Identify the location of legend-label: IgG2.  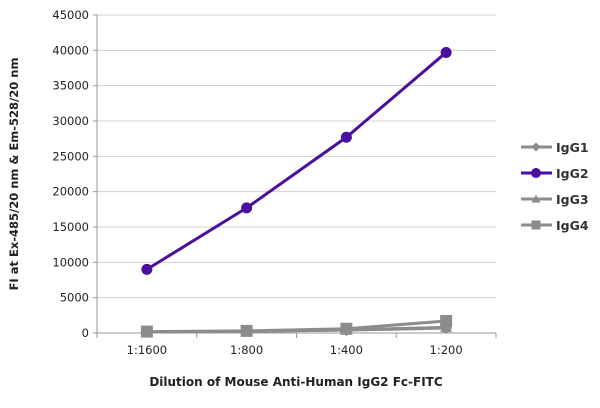
(572, 173).